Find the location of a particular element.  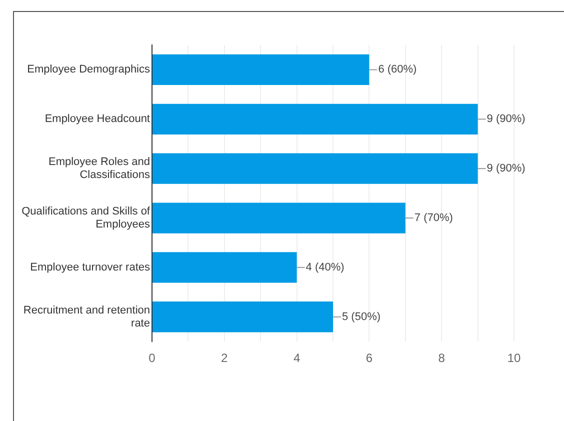

x-tick-label: 10 is located at coordinates (514, 358).